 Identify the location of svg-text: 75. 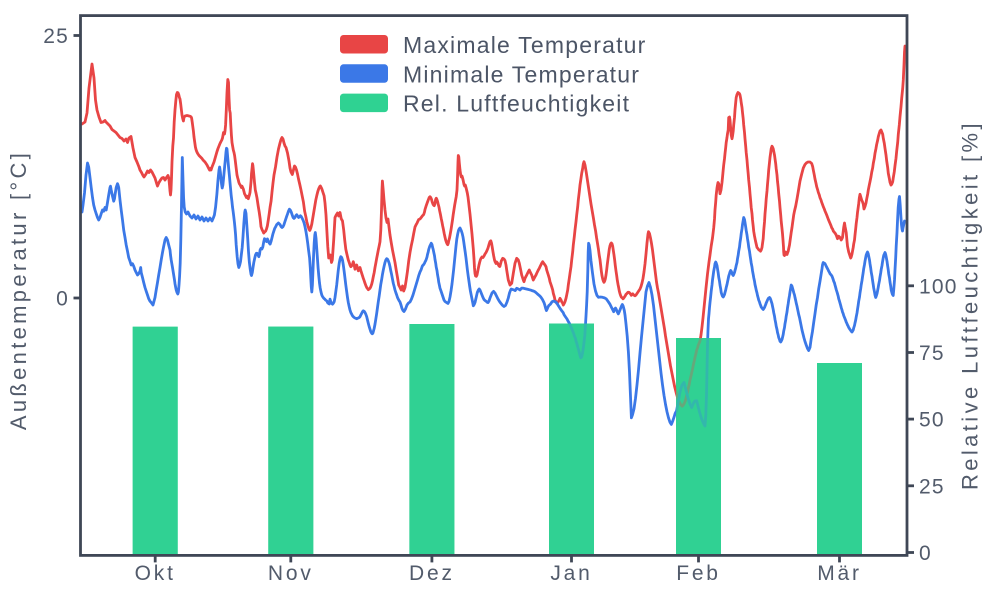
(932, 353).